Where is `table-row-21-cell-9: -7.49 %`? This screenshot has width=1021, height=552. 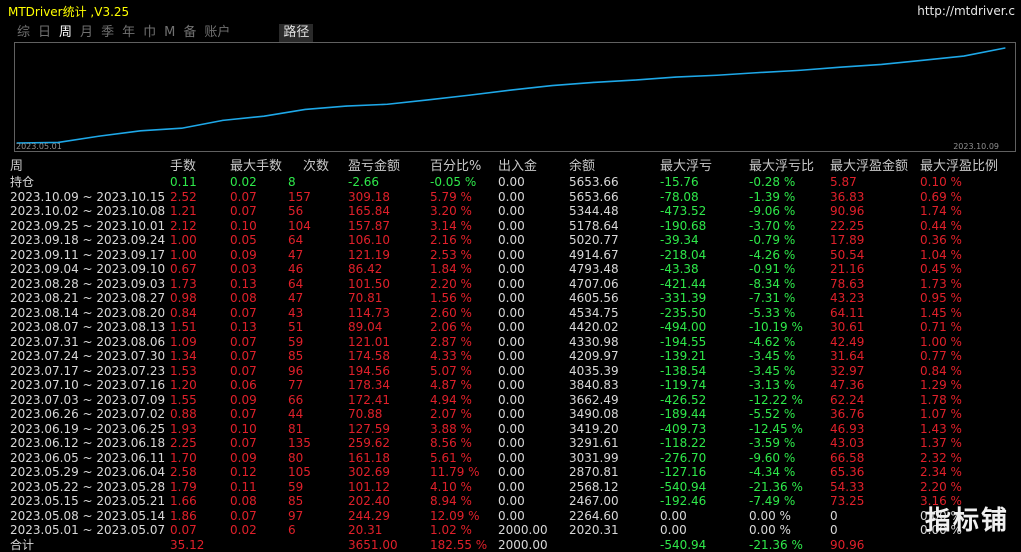 table-row-21-cell-9: -7.49 % is located at coordinates (772, 501).